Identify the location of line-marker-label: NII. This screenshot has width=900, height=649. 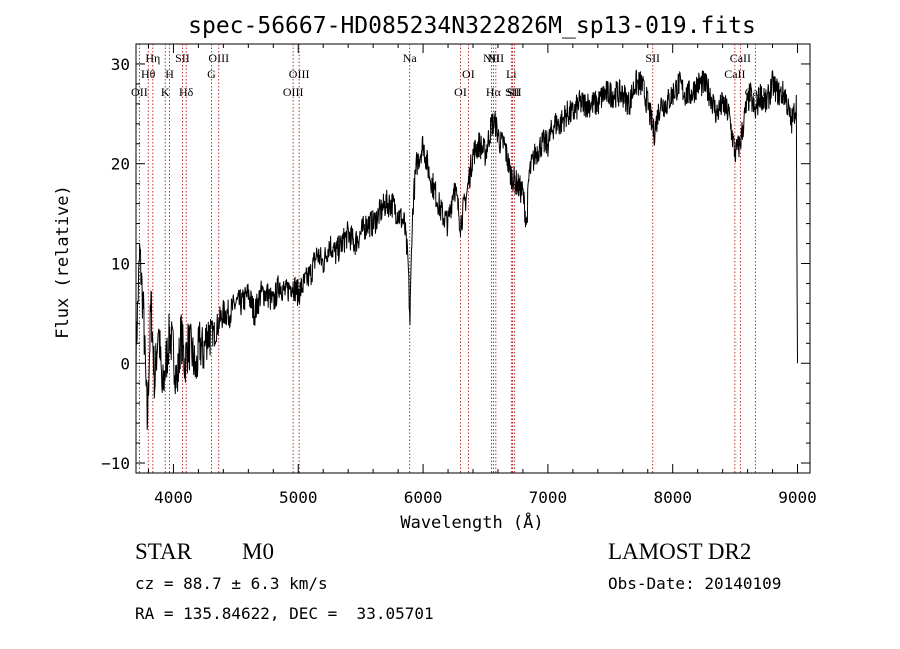
(496, 58).